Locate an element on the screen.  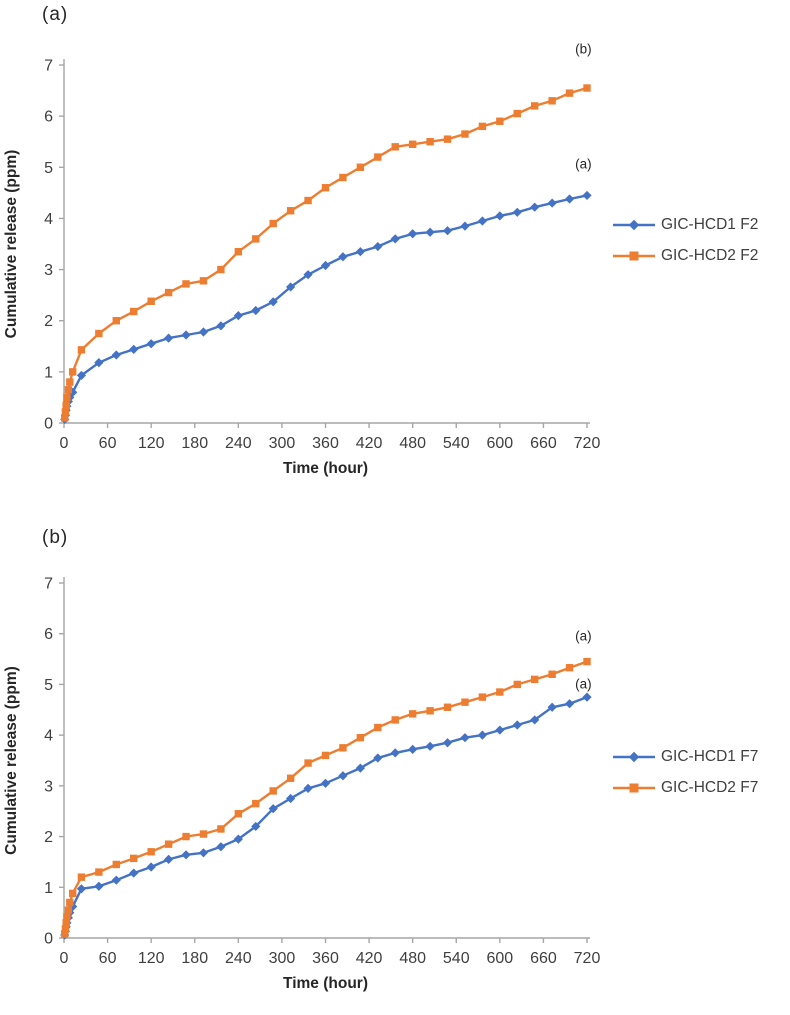
legend-item-gic-hcd1-f7: GIC-HCD1 F7 is located at coordinates (685, 757).